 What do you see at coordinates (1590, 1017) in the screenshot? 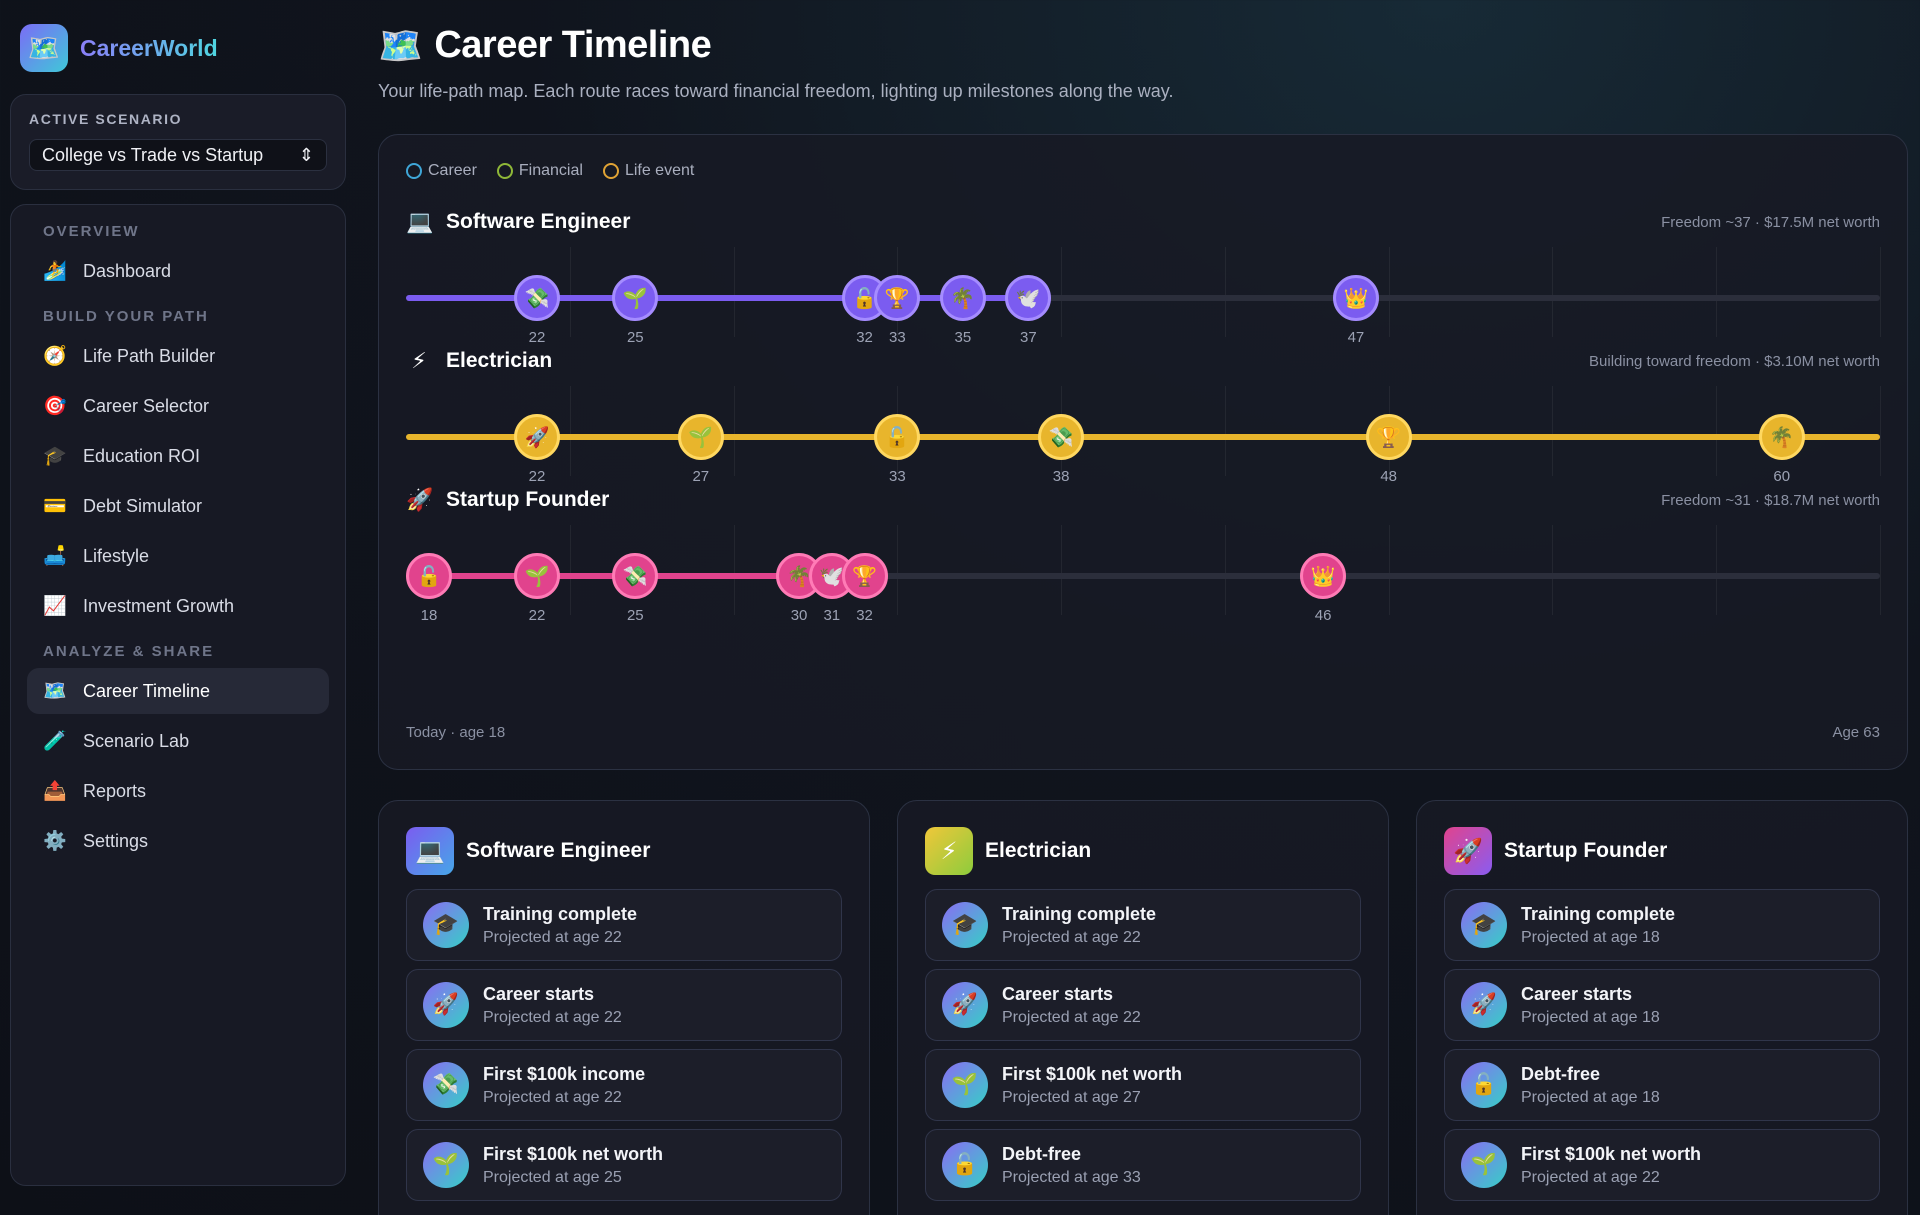
I see `milestone-projected-age: Projected at age 18` at bounding box center [1590, 1017].